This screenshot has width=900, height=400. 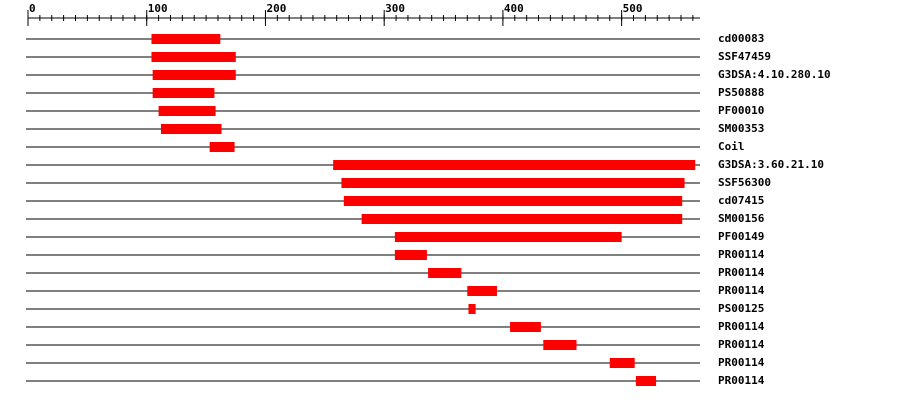 I want to click on row-label: SM00156, so click(x=741, y=218).